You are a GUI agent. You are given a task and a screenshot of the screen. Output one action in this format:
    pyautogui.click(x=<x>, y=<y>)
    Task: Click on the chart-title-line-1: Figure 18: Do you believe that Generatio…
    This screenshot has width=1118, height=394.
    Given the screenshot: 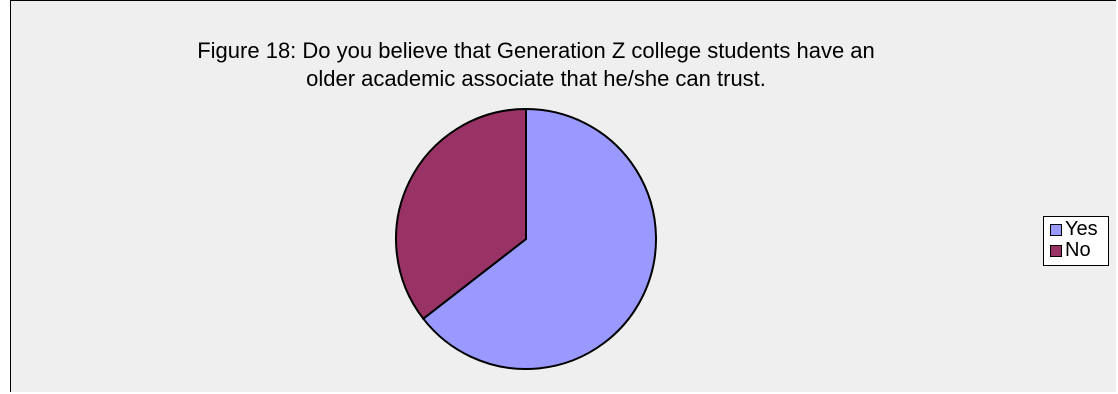 What is the action you would take?
    pyautogui.click(x=536, y=50)
    